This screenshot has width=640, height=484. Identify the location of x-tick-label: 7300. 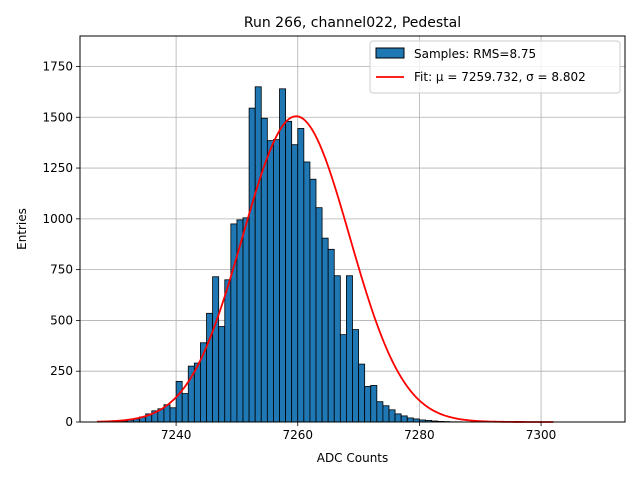
(541, 435).